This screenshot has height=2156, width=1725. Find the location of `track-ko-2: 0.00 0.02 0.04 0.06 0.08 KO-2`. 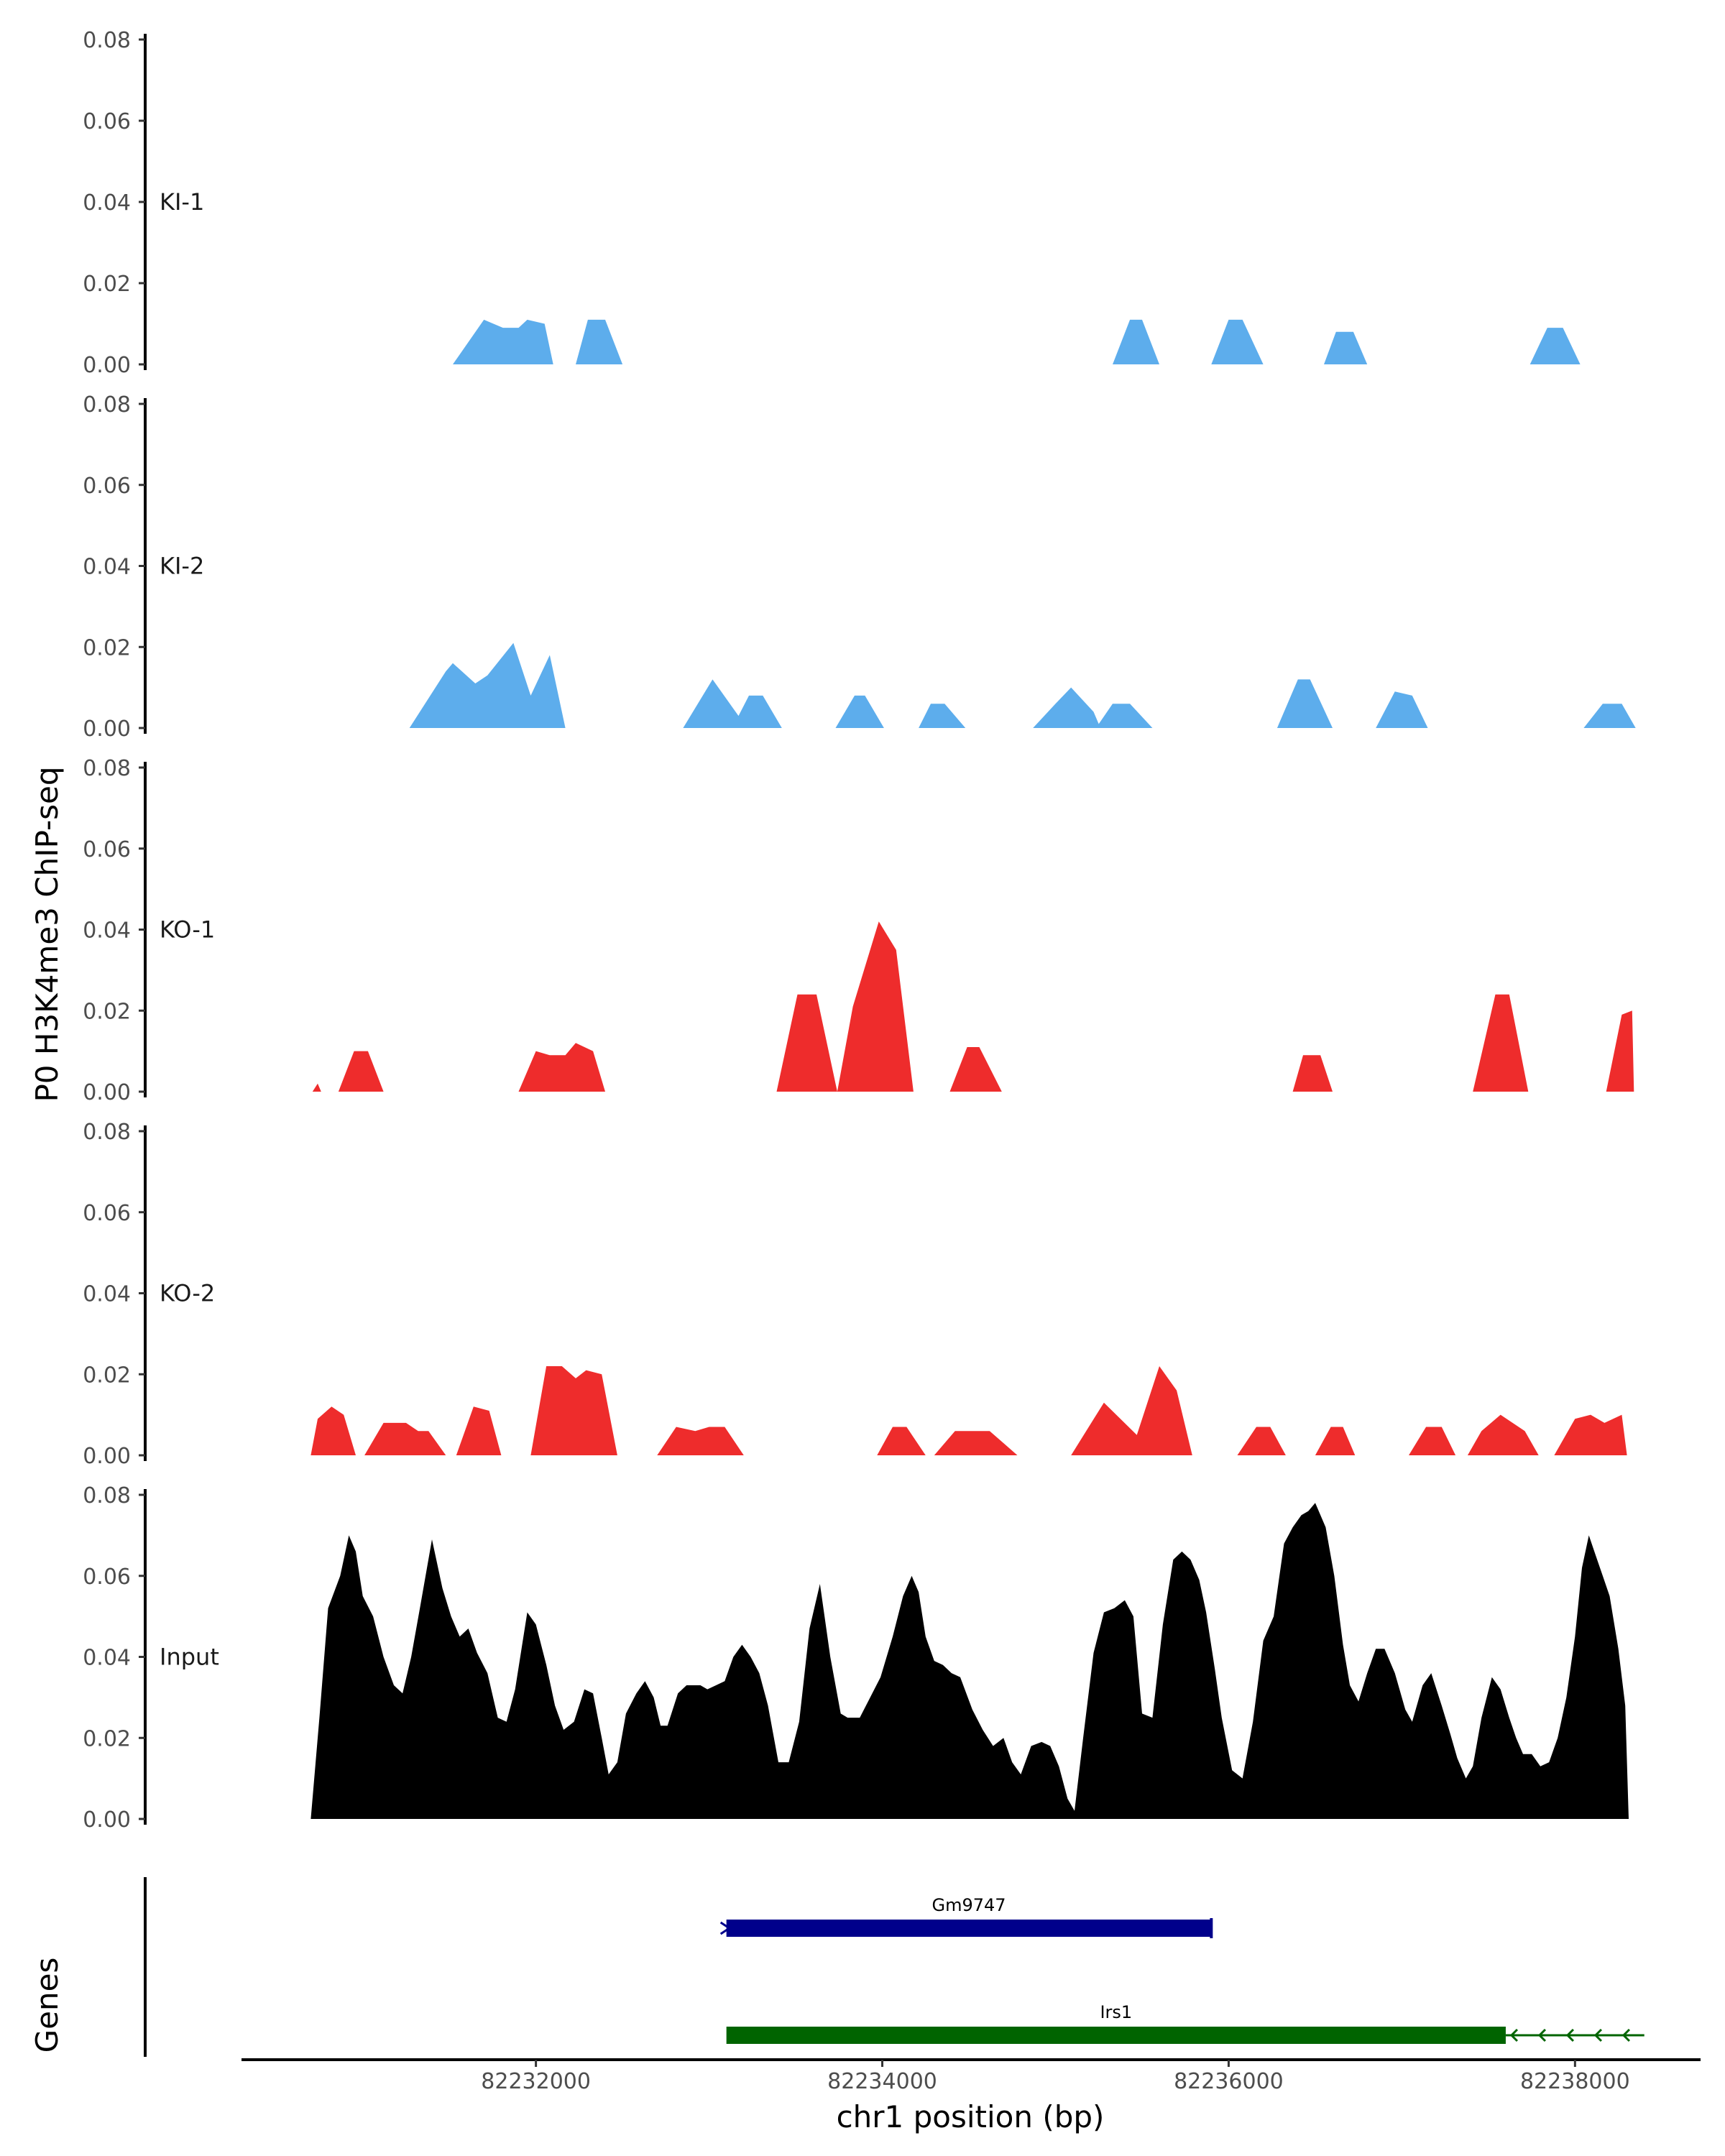

track-ko-2: 0.00 0.02 0.04 0.06 0.08 KO-2 is located at coordinates (855, 1294).